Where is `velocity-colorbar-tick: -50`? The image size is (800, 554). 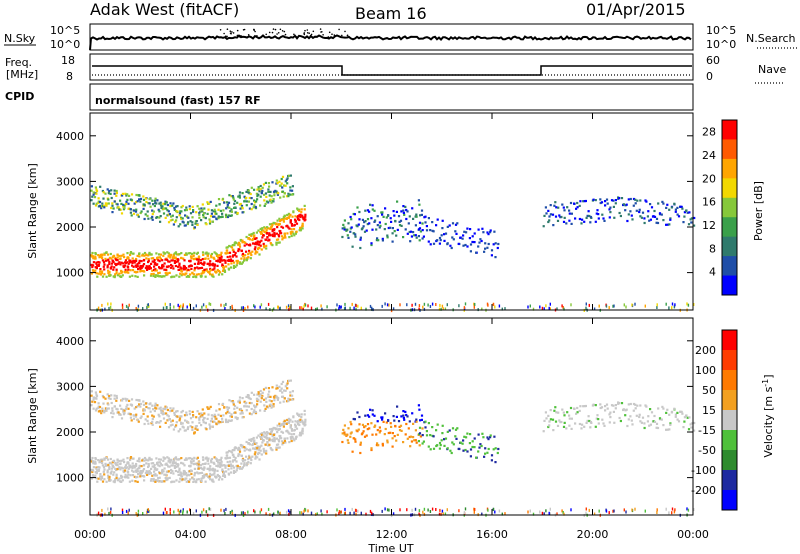 velocity-colorbar-tick: -50 is located at coordinates (707, 450).